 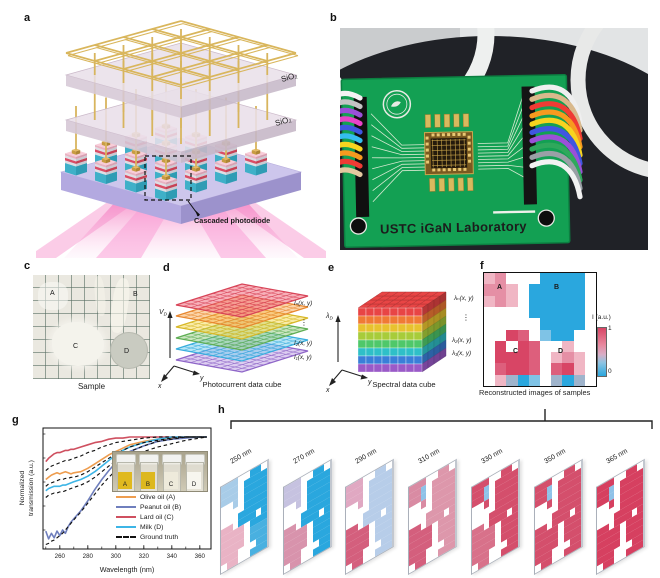 I want to click on oil-streak, so click(x=100, y=296).